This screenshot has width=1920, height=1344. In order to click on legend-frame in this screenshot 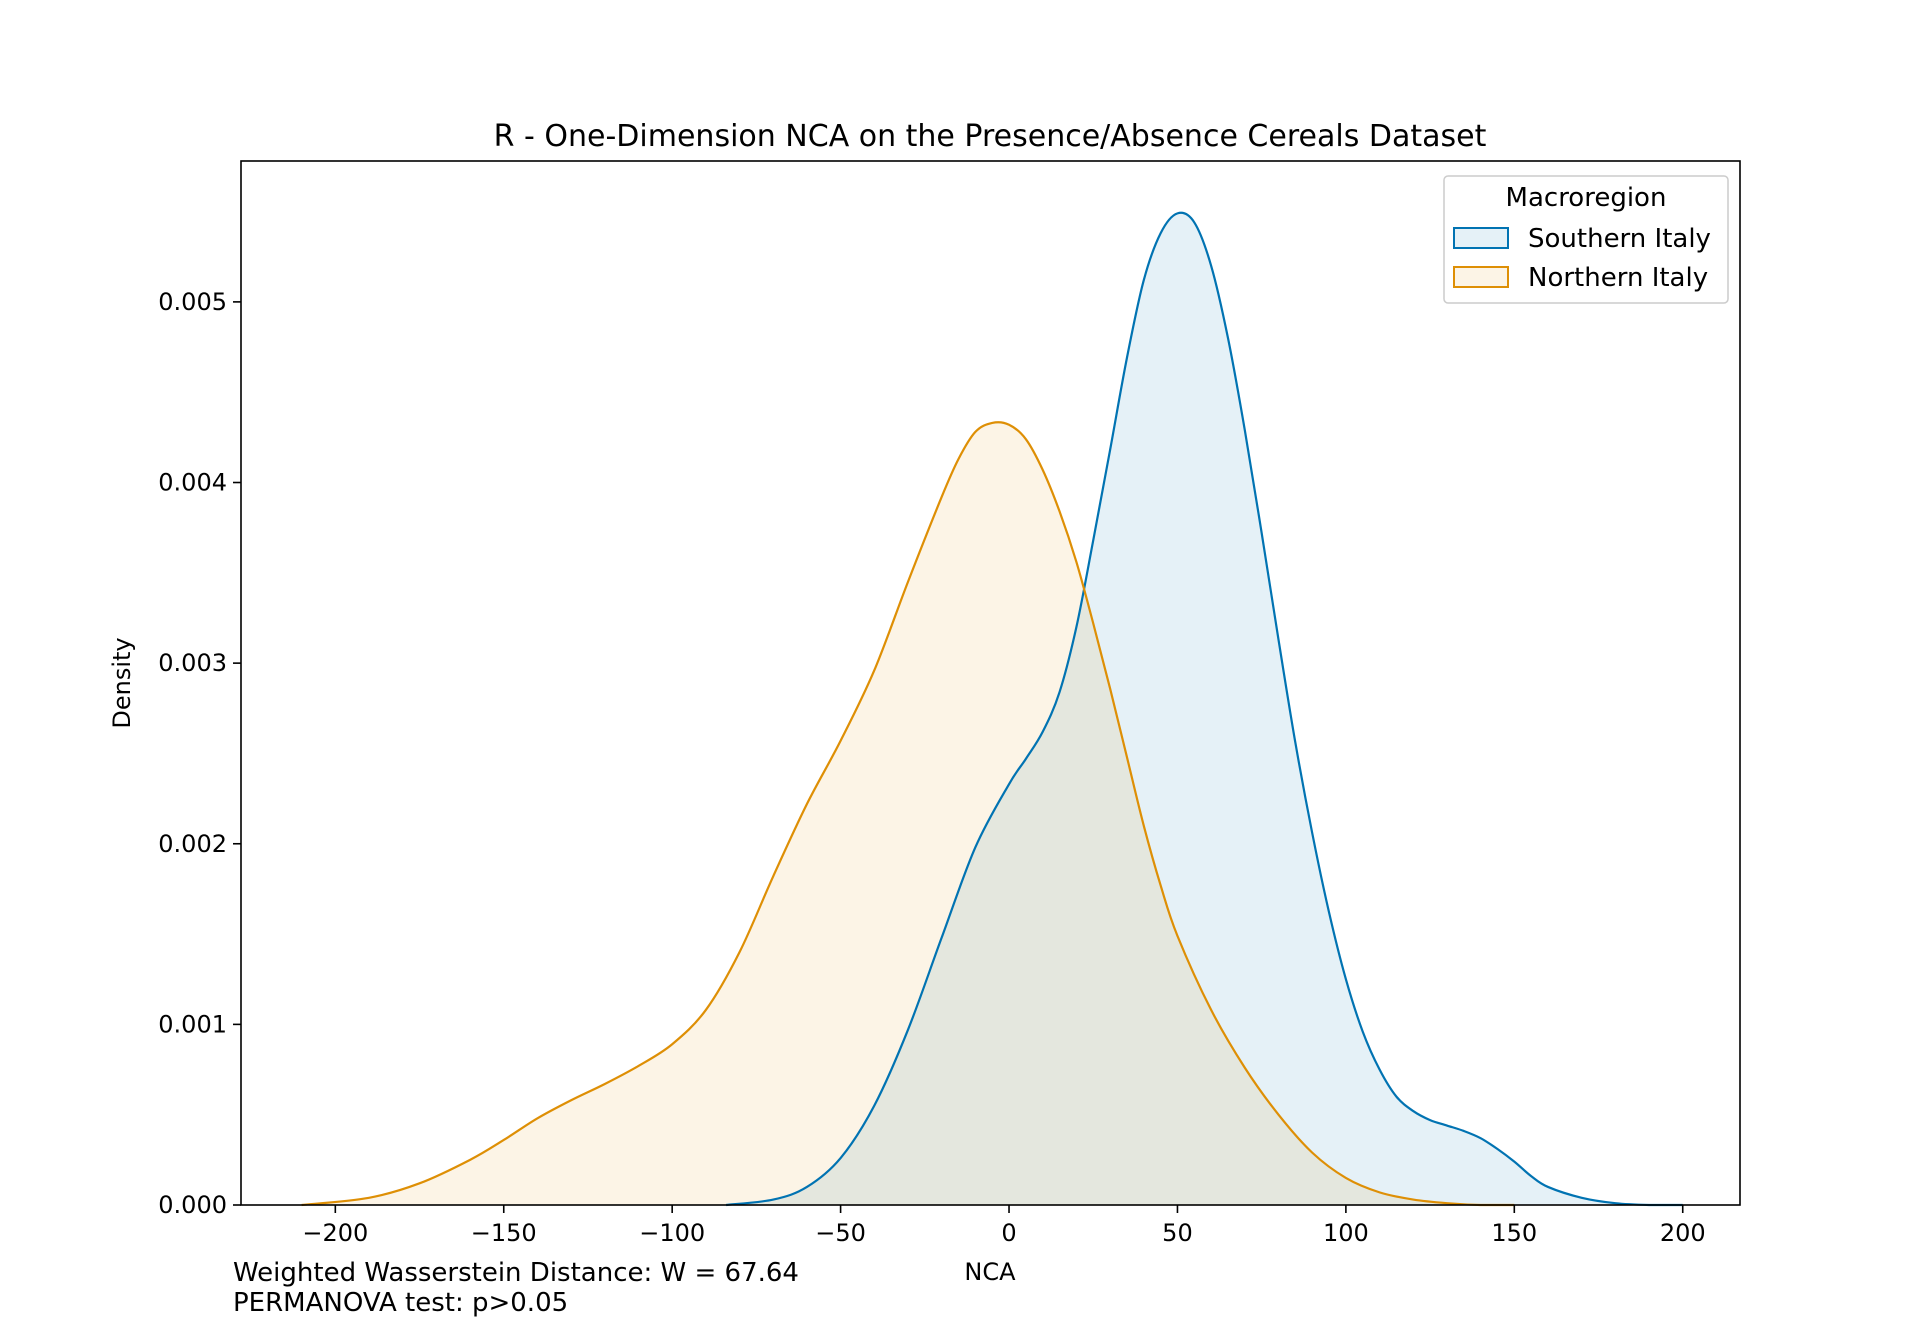, I will do `click(1586, 239)`.